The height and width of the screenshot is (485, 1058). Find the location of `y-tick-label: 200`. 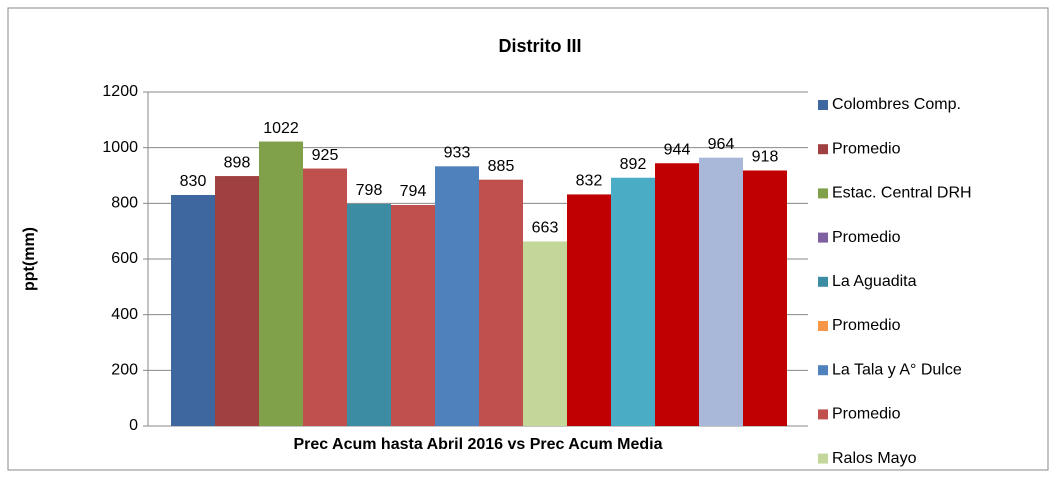

y-tick-label: 200 is located at coordinates (124, 370).